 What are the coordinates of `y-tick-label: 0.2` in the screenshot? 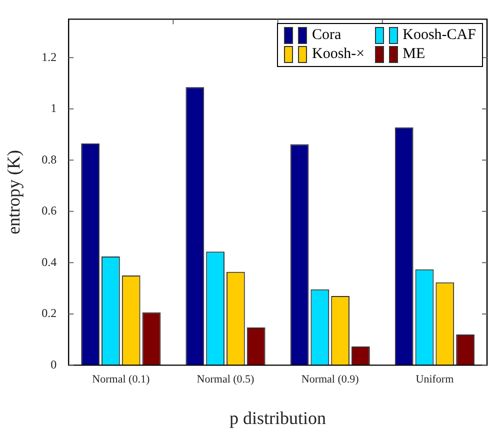 It's located at (49, 313).